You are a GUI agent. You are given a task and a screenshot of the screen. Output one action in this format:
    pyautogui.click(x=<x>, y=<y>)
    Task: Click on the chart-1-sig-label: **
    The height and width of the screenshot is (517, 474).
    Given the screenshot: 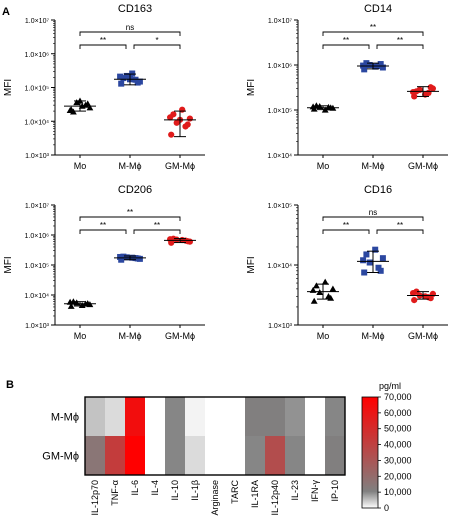 What is the action you would take?
    pyautogui.click(x=400, y=40)
    